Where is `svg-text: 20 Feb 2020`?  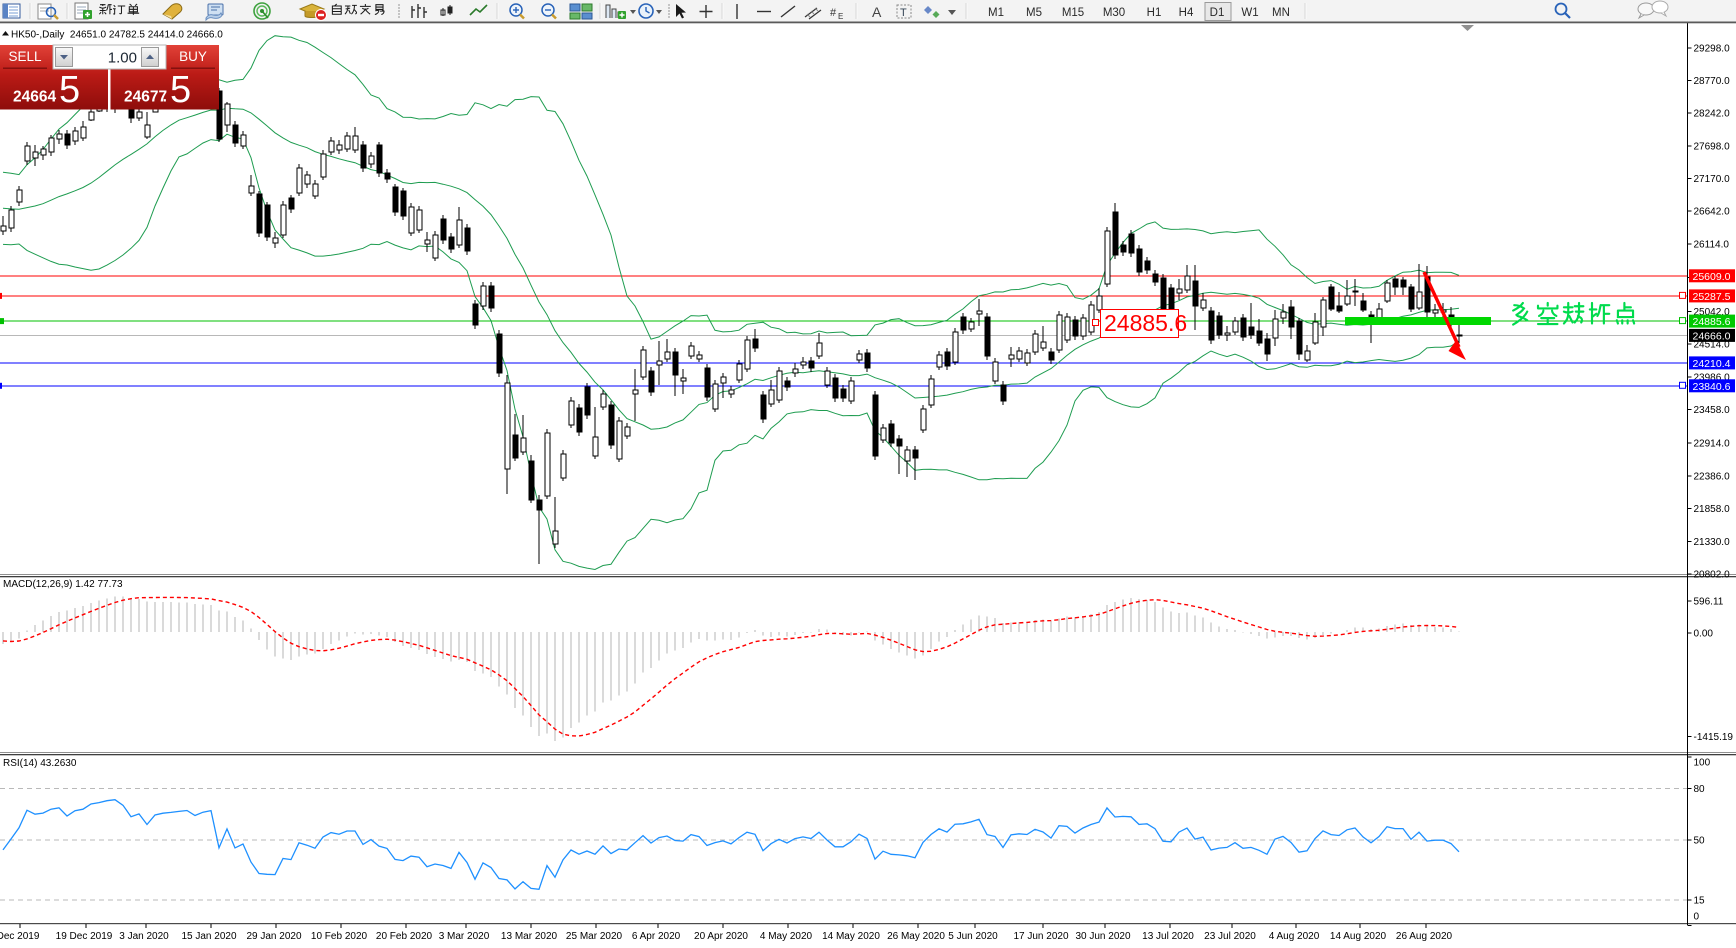
svg-text: 20 Feb 2020 is located at coordinates (404, 936).